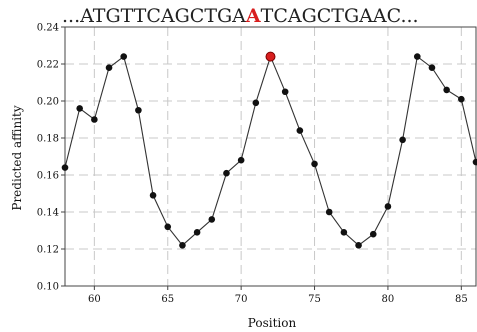  What do you see at coordinates (331, 16) in the screenshot?
I see `sequence-right: TCAGCTGAAC` at bounding box center [331, 16].